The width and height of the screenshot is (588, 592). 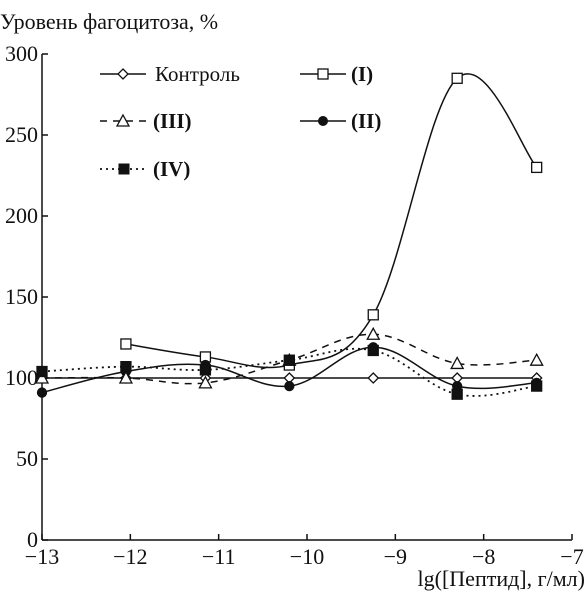 I want to click on y-tick-label: 300, so click(x=21, y=53).